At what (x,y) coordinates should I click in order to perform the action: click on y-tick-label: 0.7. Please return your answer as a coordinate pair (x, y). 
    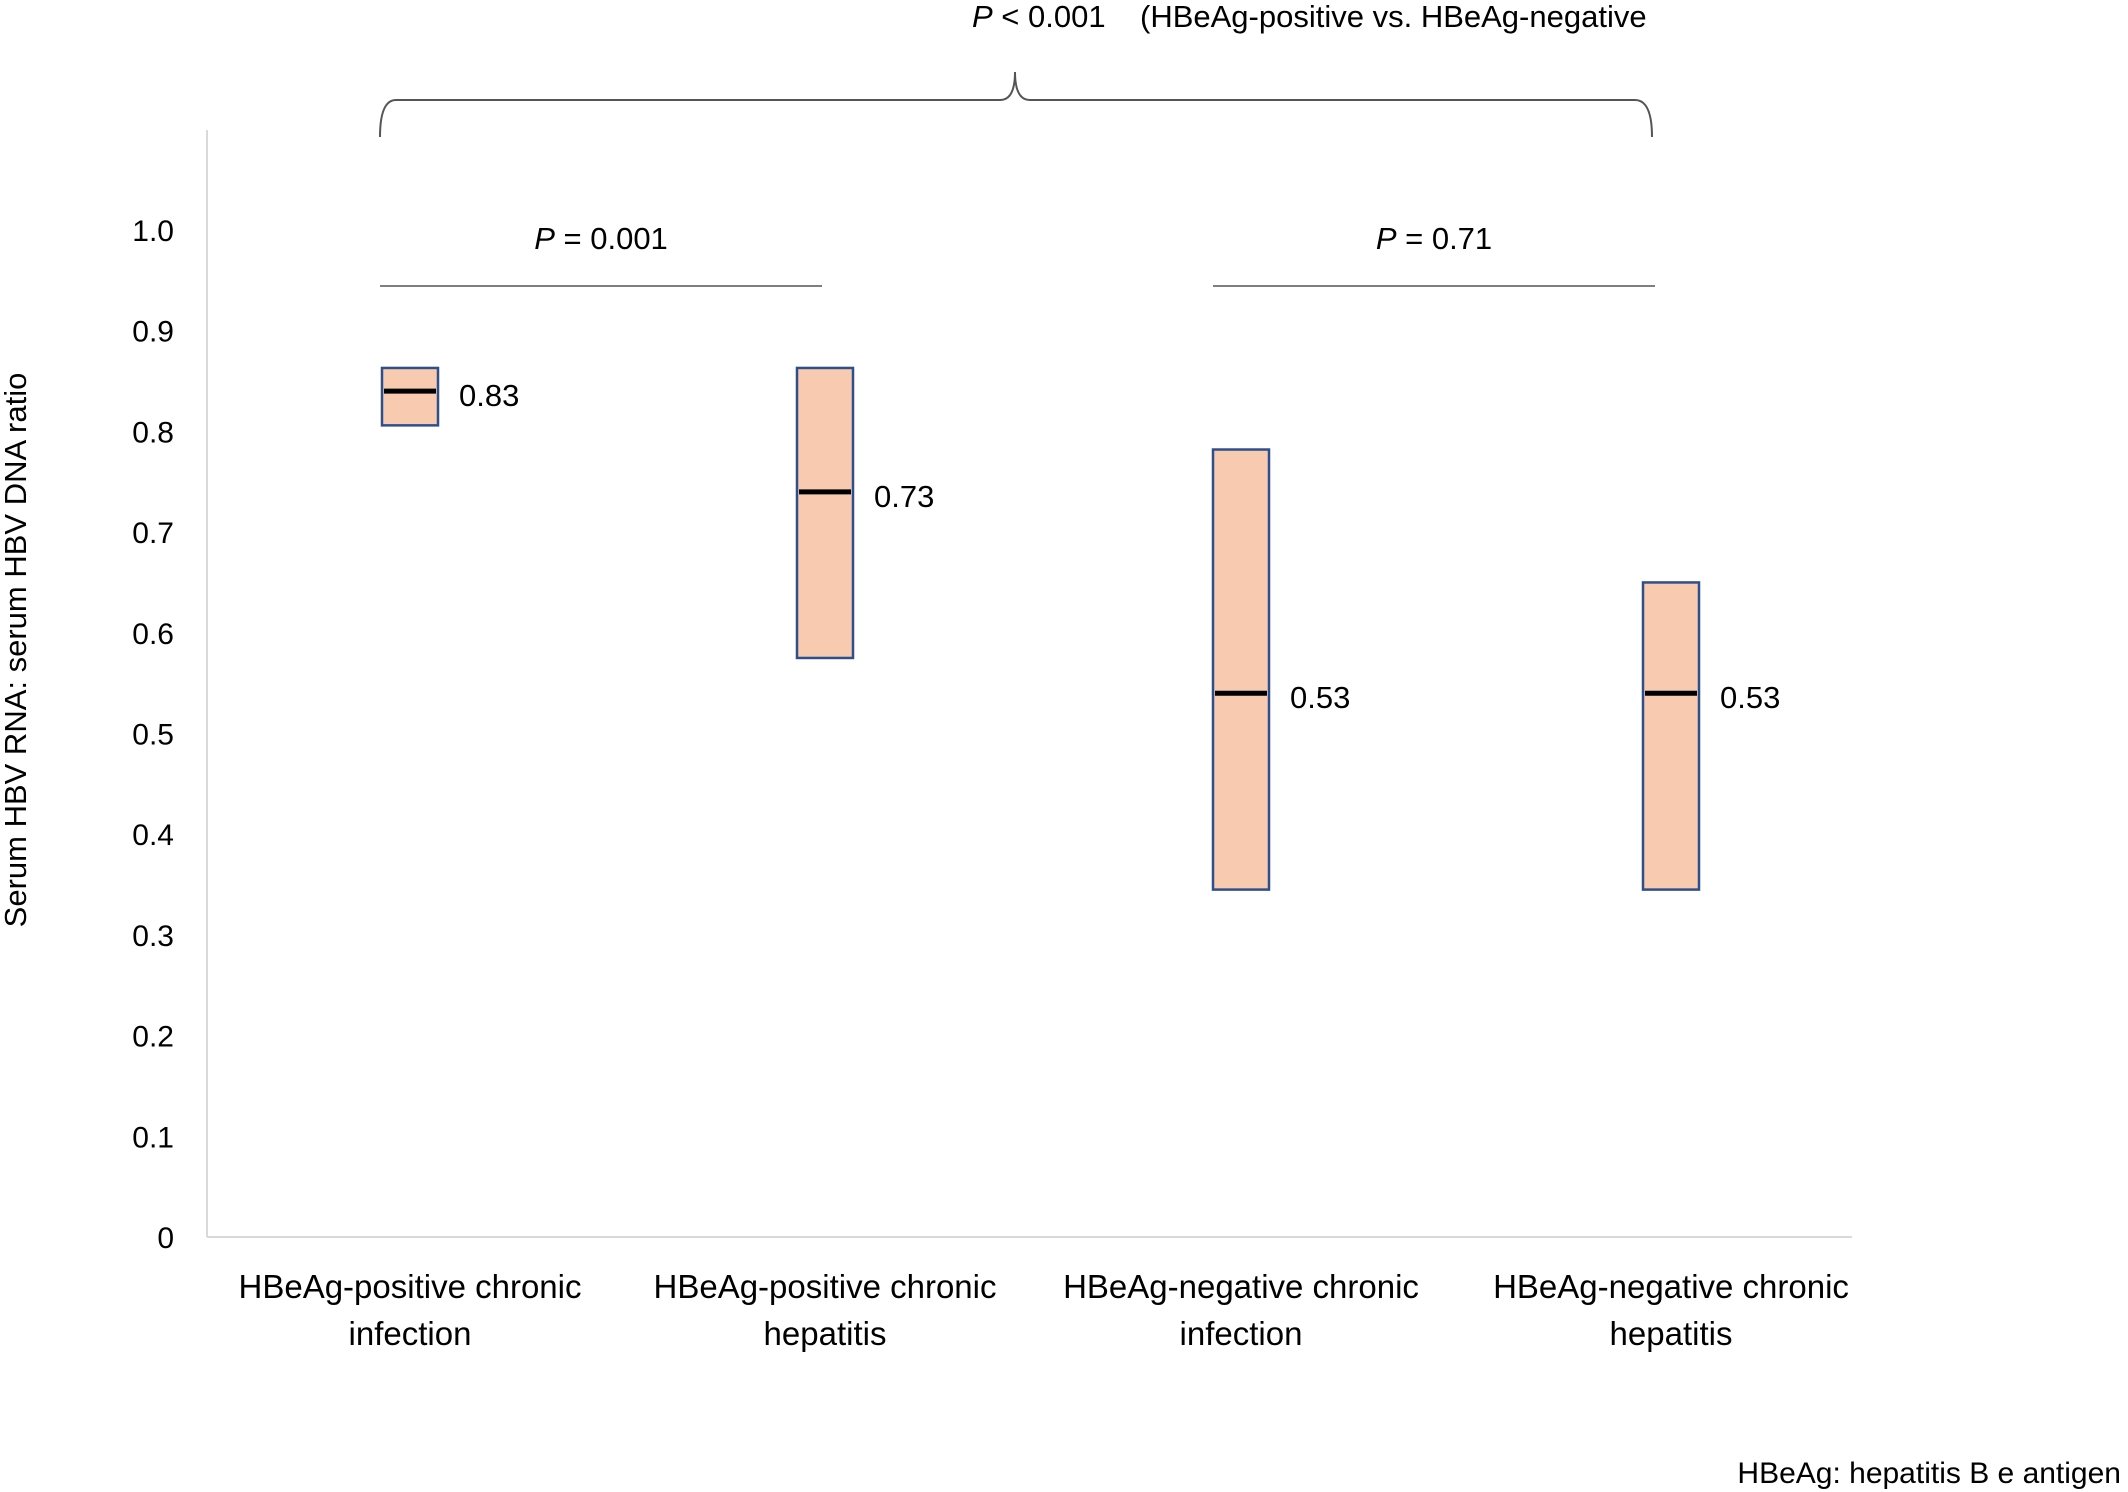
    Looking at the image, I should click on (153, 533).